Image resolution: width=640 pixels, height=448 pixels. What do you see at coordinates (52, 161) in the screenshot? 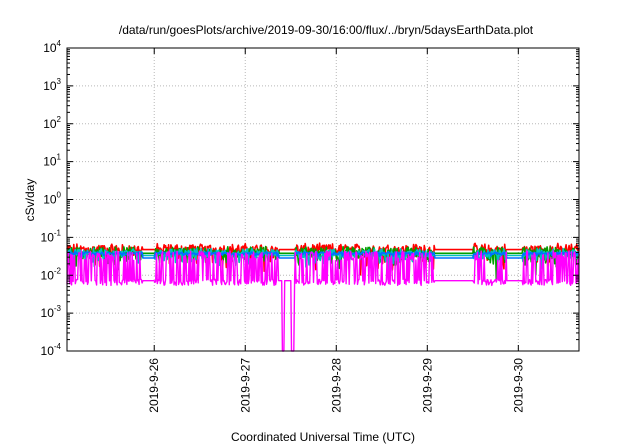
I see `y-tick-label: 10¹` at bounding box center [52, 161].